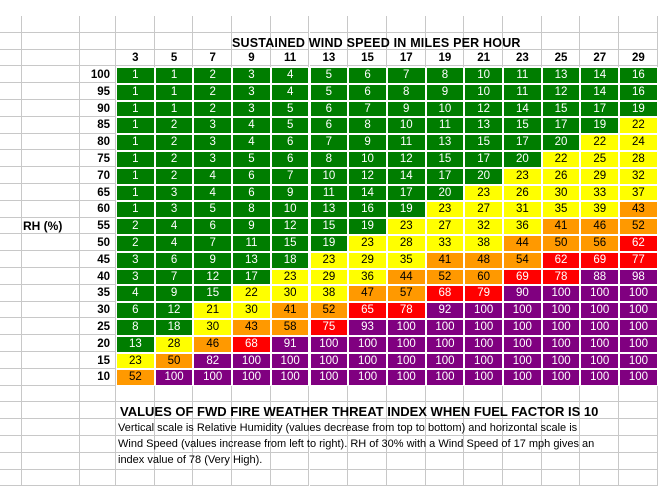 The height and width of the screenshot is (500, 667). I want to click on index-cell: 3, so click(135, 277).